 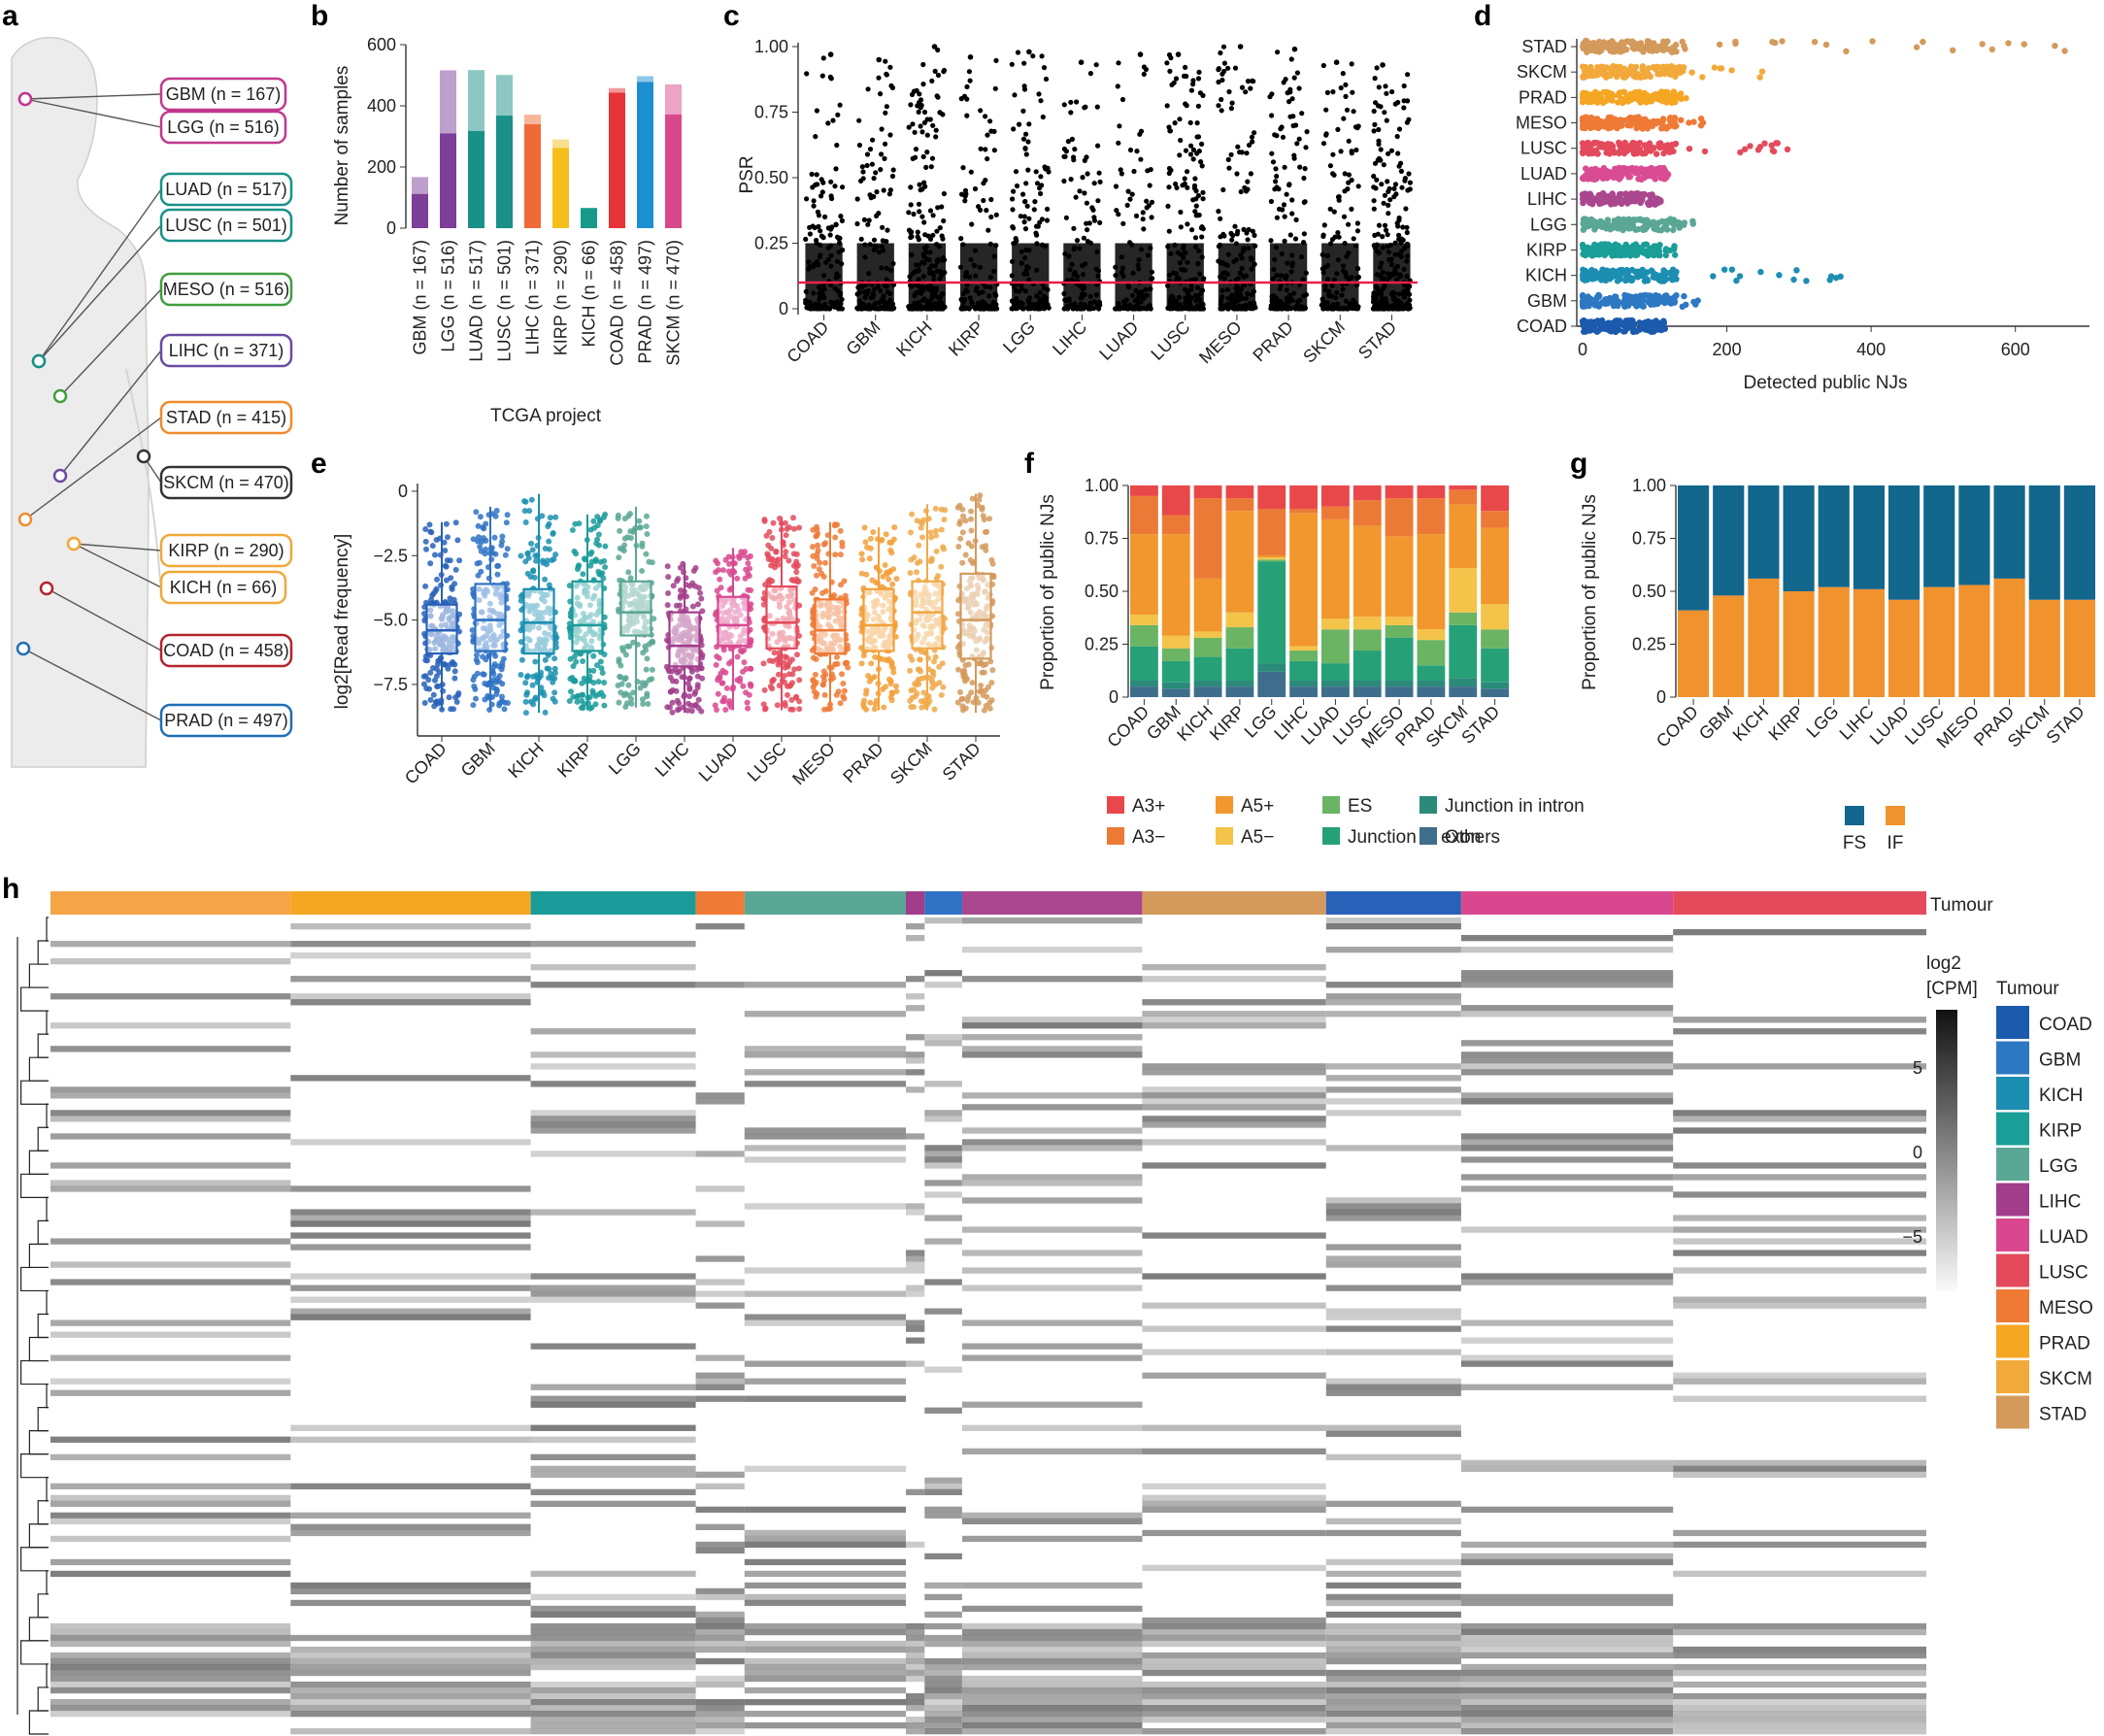 I want to click on e-xtick-label: LIHC, so click(x=672, y=760).